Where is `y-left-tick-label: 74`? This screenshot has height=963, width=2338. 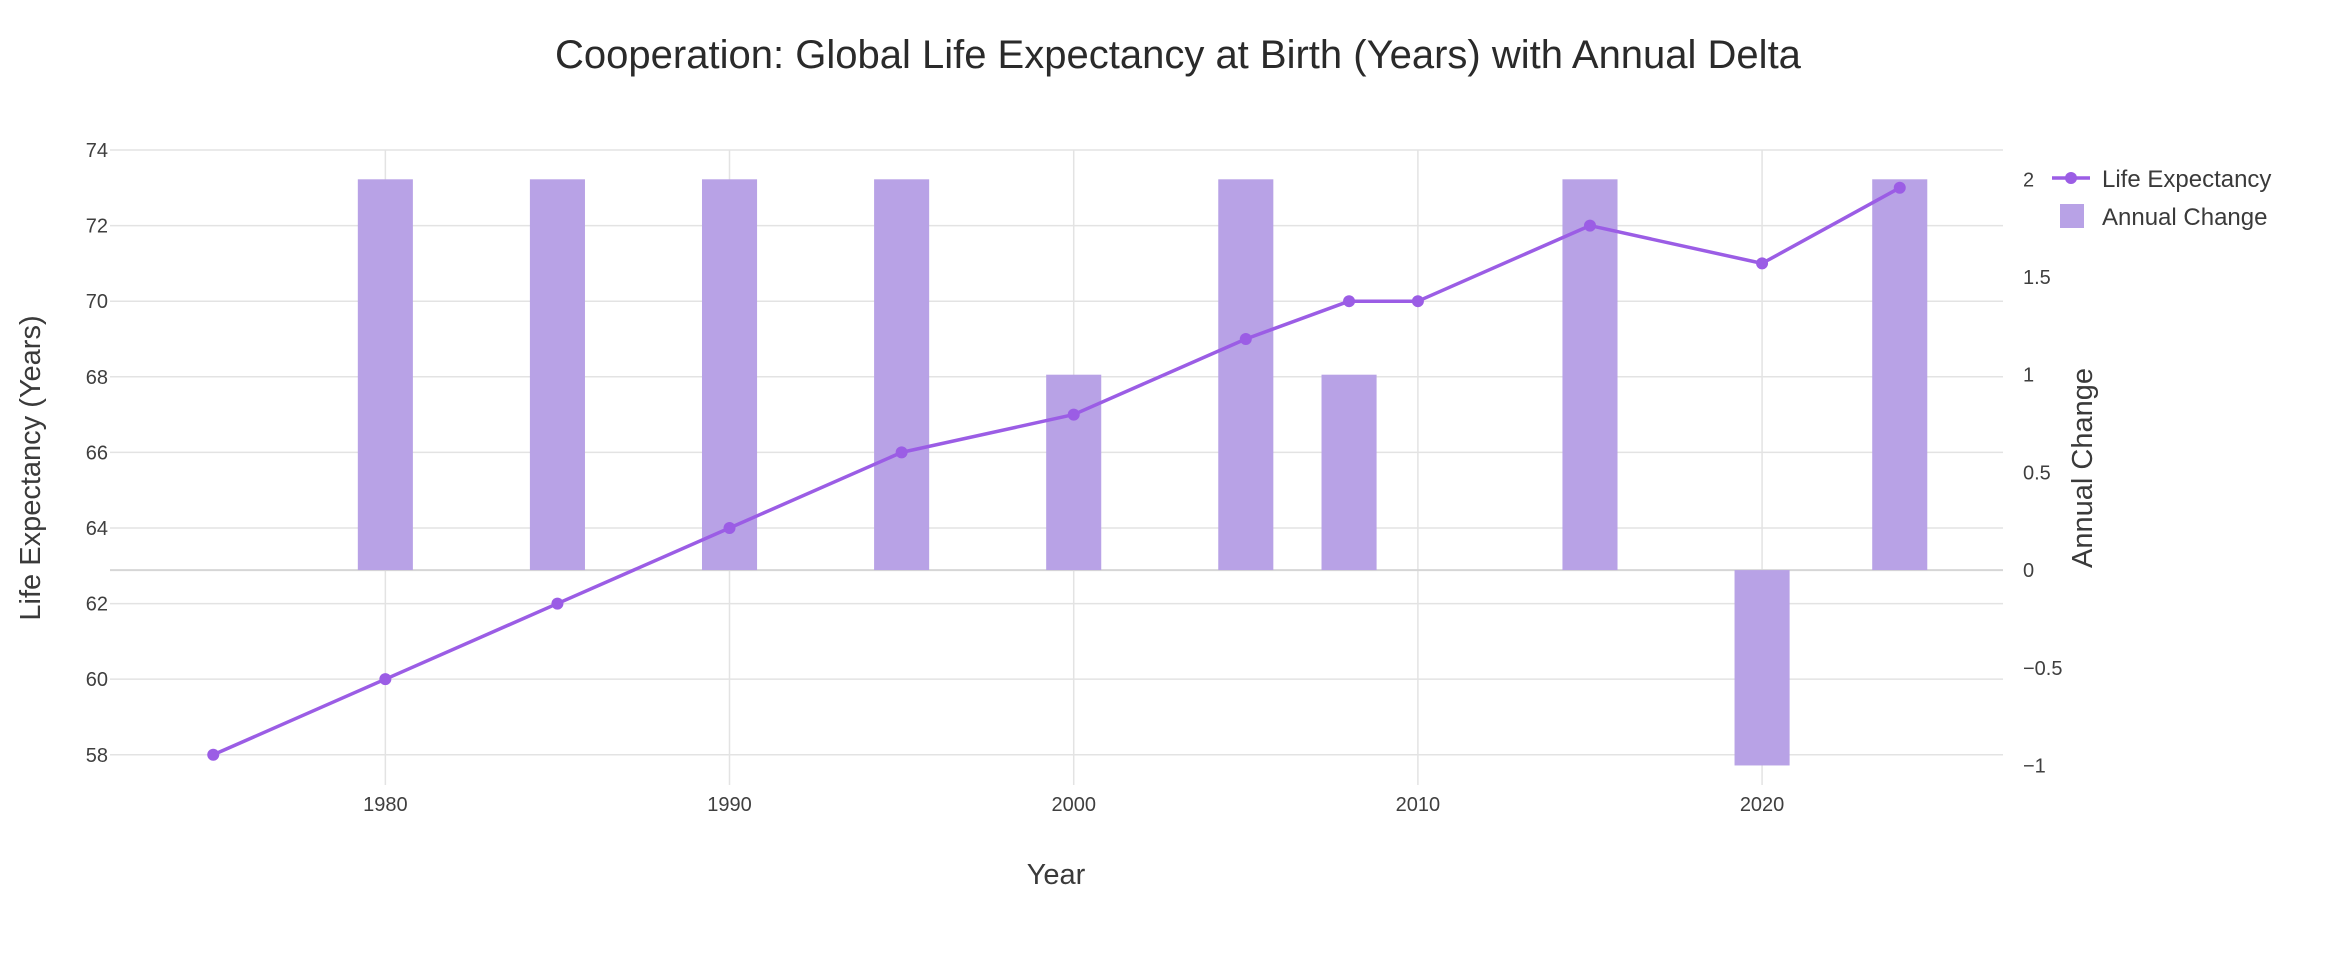
y-left-tick-label: 74 is located at coordinates (97, 151).